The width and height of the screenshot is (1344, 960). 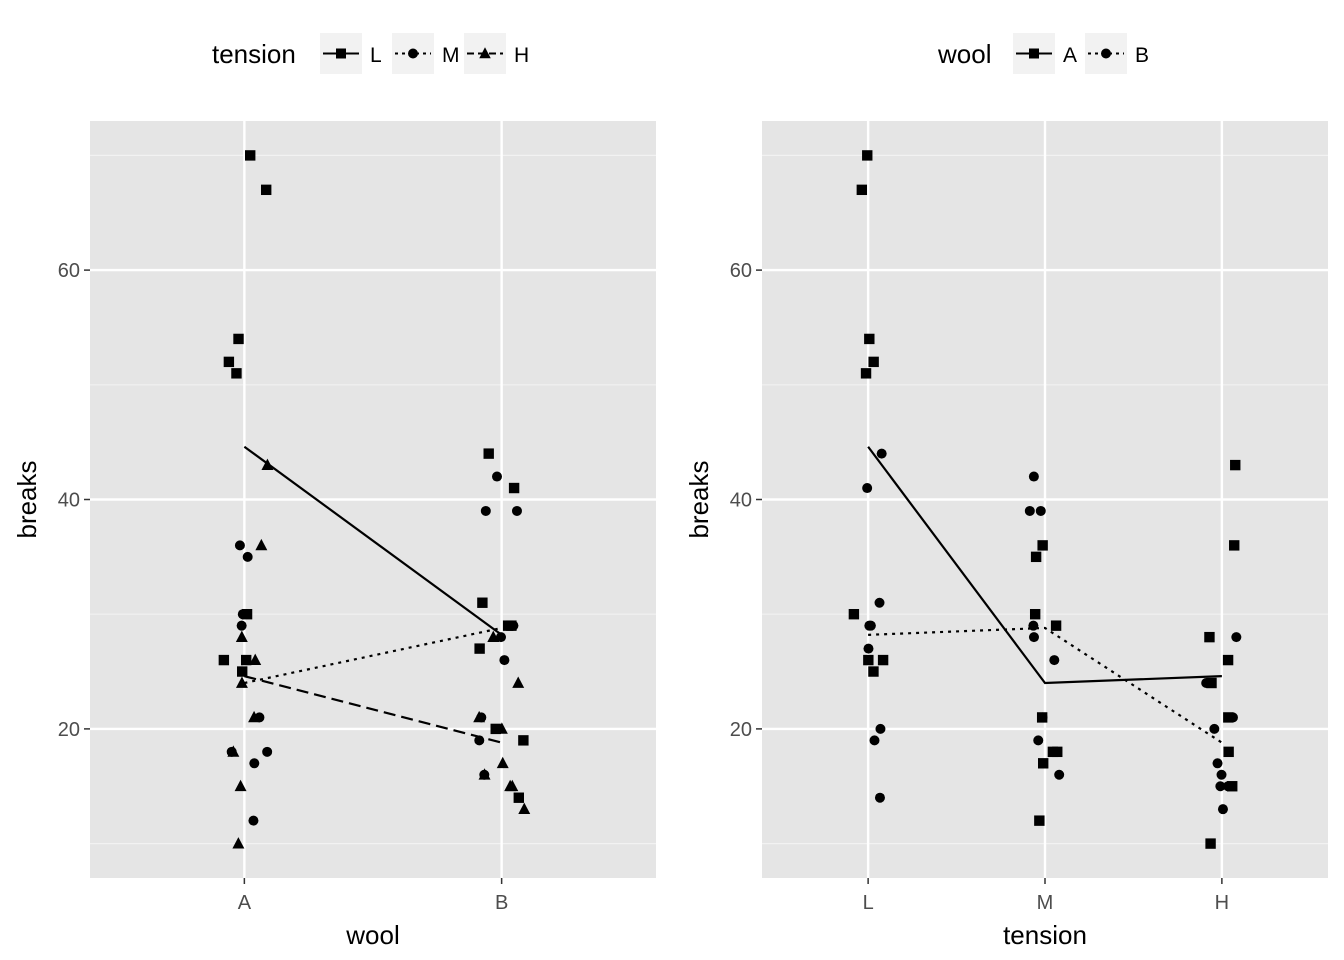 What do you see at coordinates (376, 55) in the screenshot?
I see `legend-label-L: L` at bounding box center [376, 55].